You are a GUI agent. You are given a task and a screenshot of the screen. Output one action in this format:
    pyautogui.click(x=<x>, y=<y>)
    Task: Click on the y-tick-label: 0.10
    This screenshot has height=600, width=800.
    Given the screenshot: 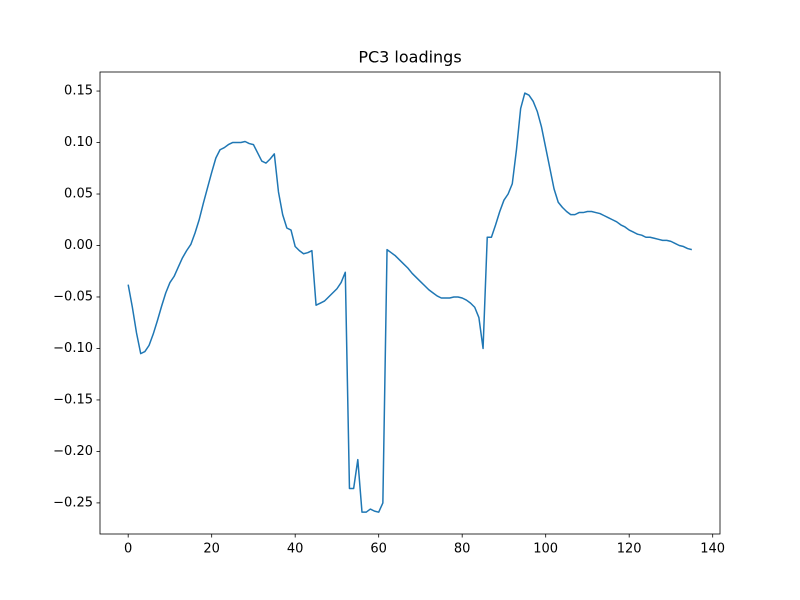 What is the action you would take?
    pyautogui.click(x=78, y=142)
    